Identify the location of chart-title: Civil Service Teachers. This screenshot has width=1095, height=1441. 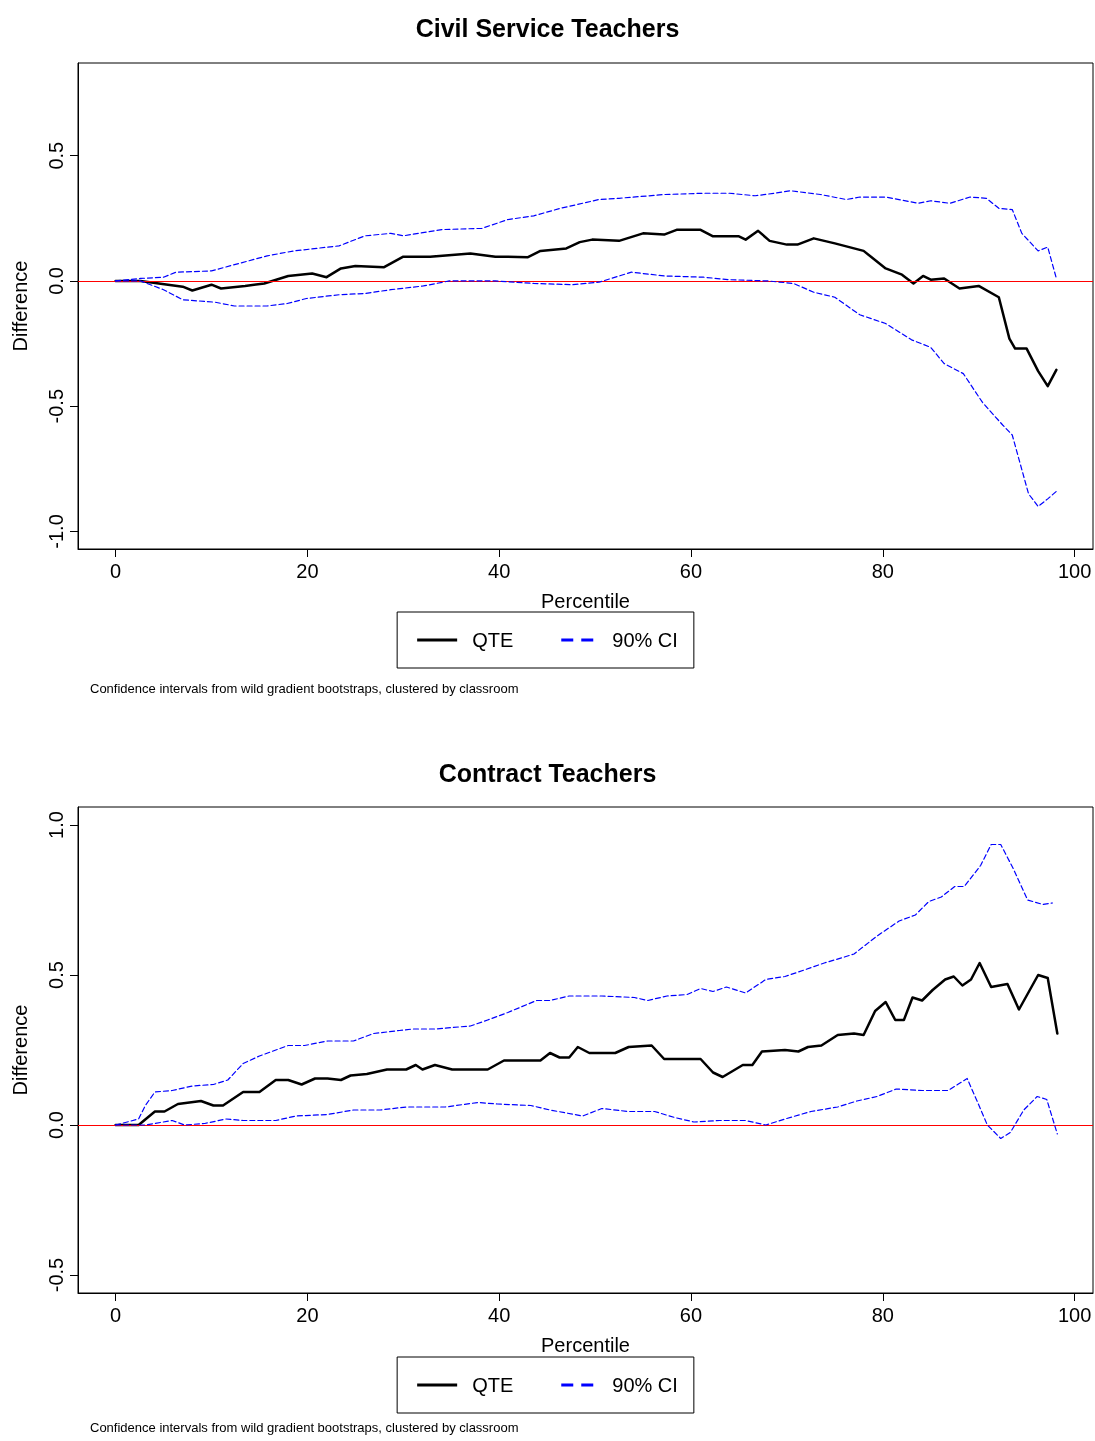
(547, 27).